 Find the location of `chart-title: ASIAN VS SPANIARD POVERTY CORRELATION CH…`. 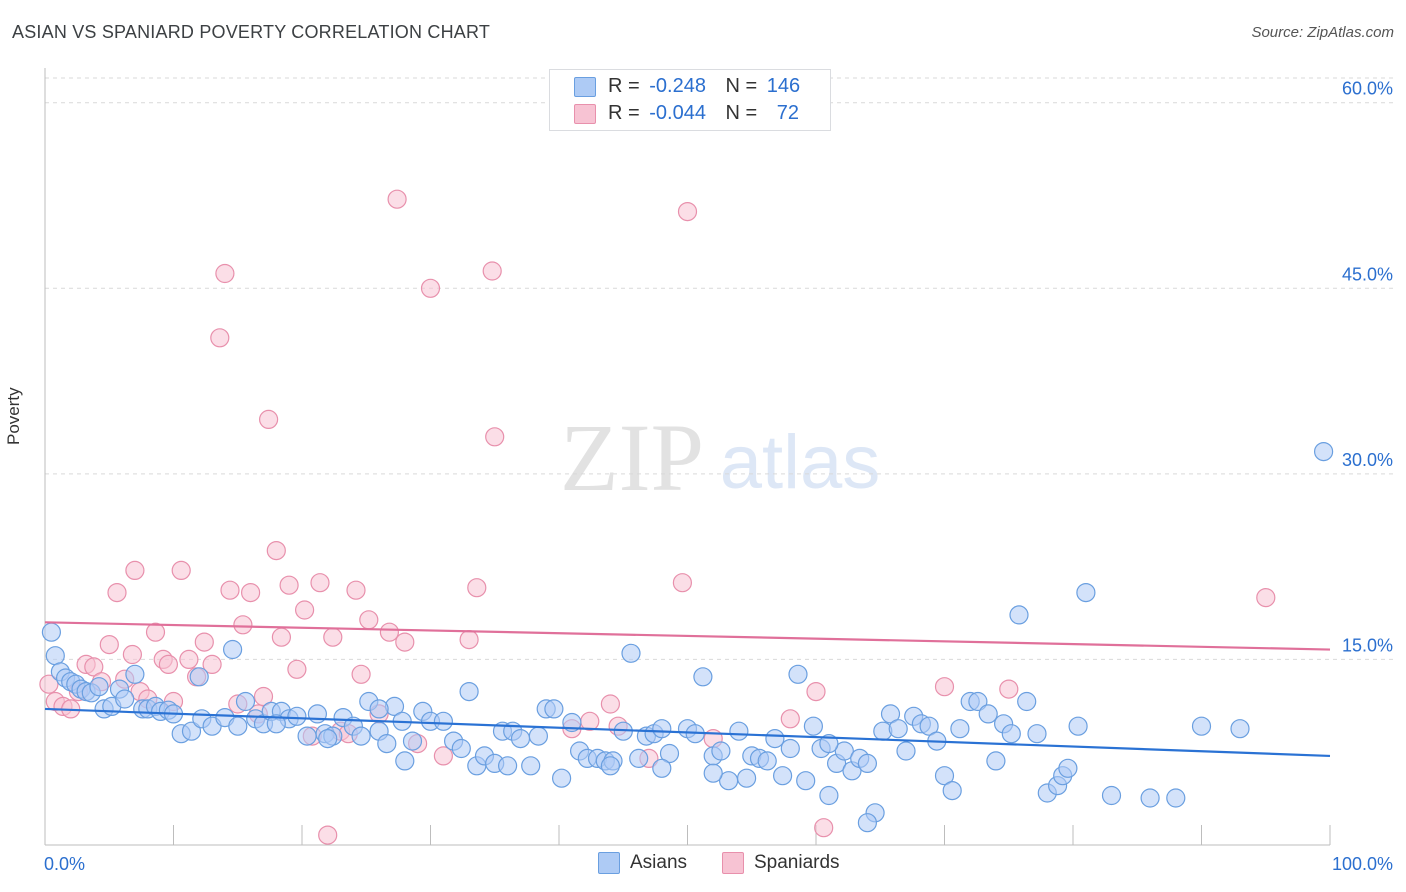

chart-title: ASIAN VS SPANIARD POVERTY CORRELATION CH… is located at coordinates (251, 32).